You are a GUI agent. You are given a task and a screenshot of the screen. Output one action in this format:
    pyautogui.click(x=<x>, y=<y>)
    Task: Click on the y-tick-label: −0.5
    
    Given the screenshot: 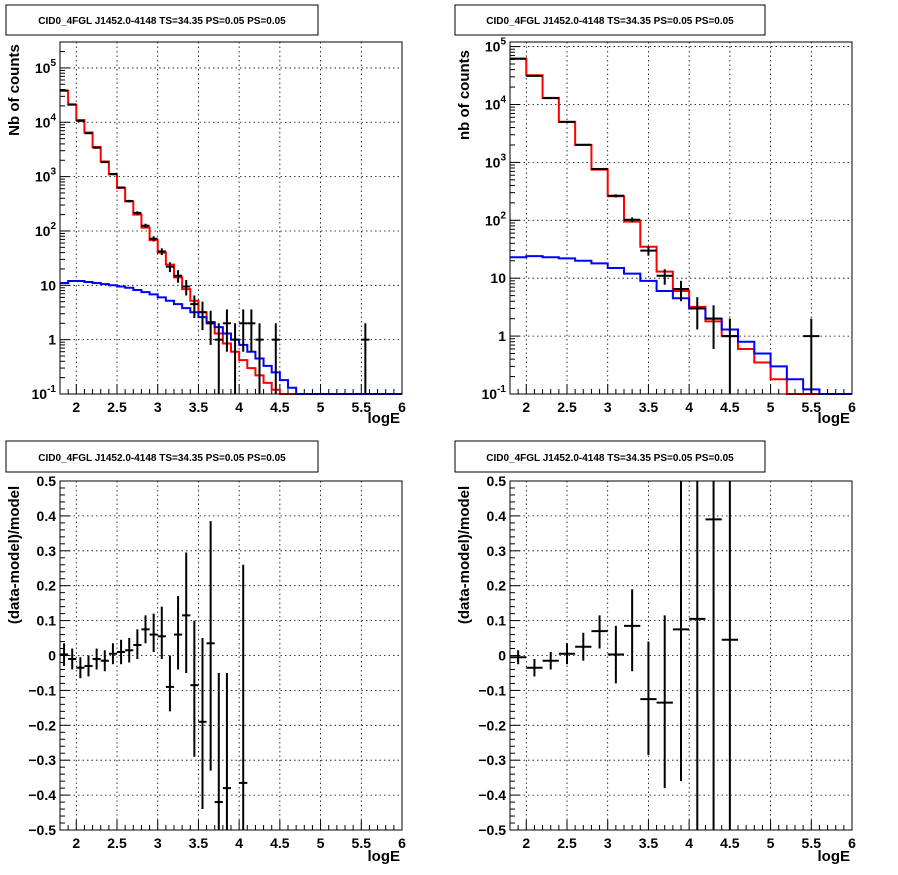 What is the action you would take?
    pyautogui.click(x=42, y=830)
    